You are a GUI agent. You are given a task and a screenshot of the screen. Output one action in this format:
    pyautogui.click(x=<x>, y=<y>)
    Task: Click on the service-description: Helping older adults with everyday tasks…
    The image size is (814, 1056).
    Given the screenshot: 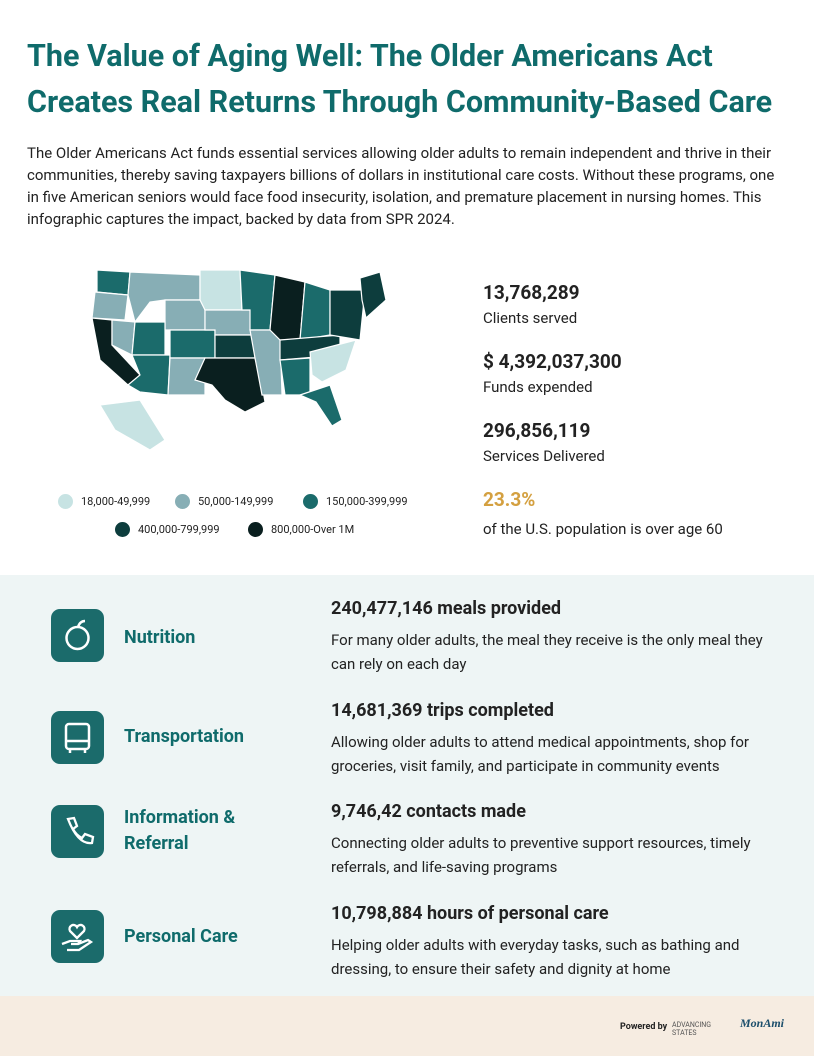 What is the action you would take?
    pyautogui.click(x=535, y=957)
    